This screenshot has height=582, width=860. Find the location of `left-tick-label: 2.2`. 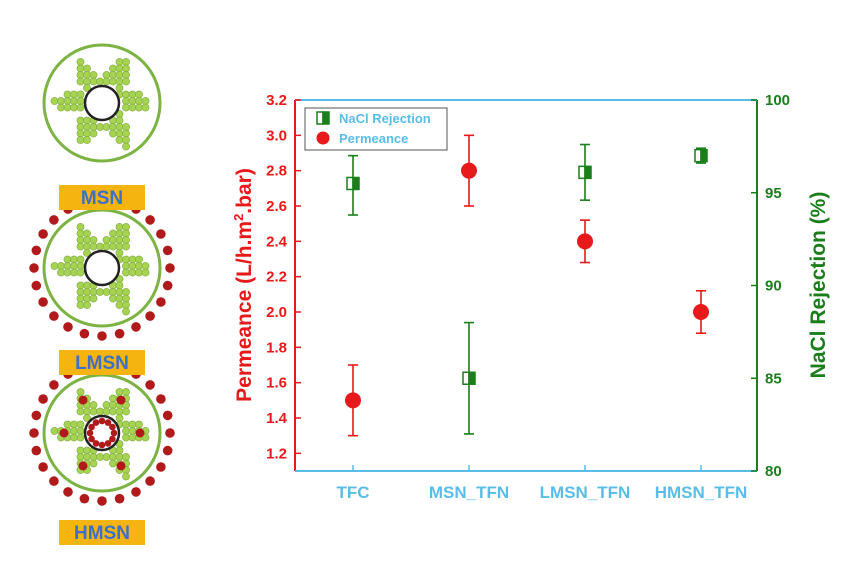

left-tick-label: 2.2 is located at coordinates (276, 277).